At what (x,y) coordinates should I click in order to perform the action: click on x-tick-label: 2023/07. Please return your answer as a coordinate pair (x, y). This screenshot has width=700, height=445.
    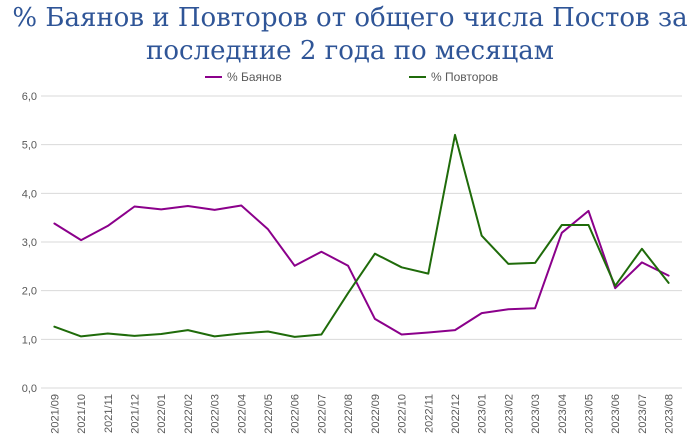
    Looking at the image, I should click on (643, 414).